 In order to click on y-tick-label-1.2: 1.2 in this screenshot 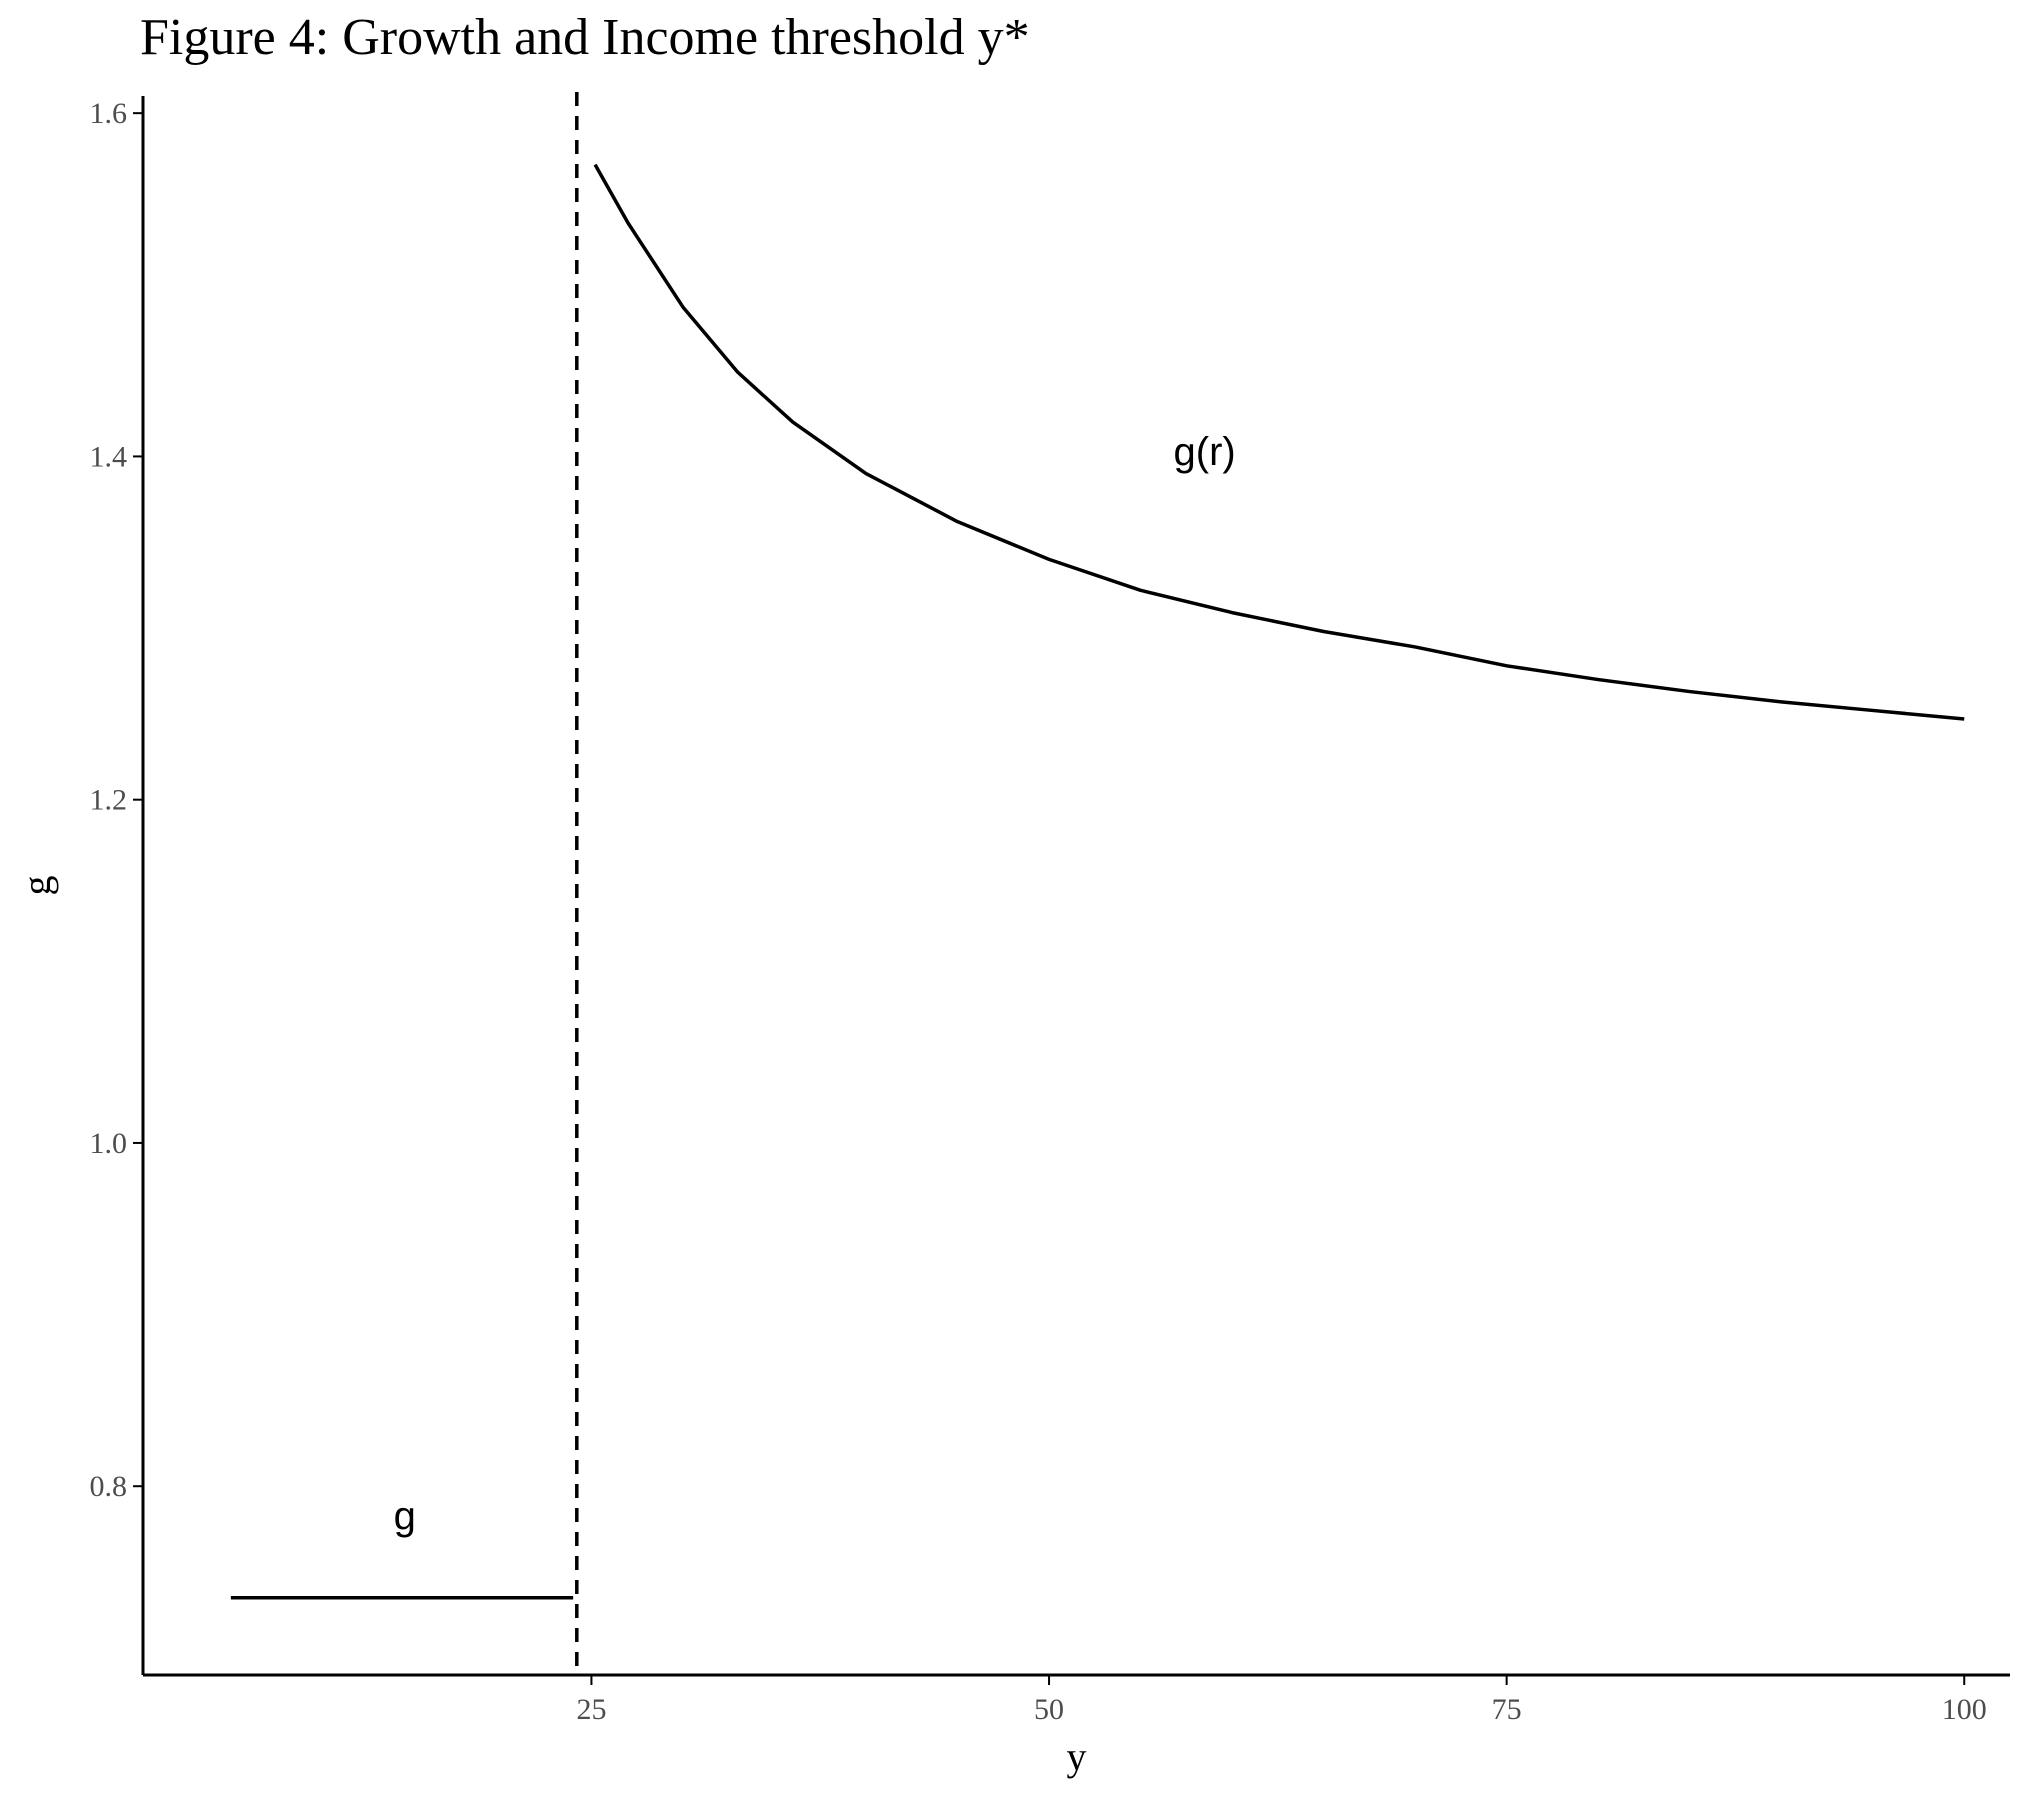, I will do `click(109, 800)`.